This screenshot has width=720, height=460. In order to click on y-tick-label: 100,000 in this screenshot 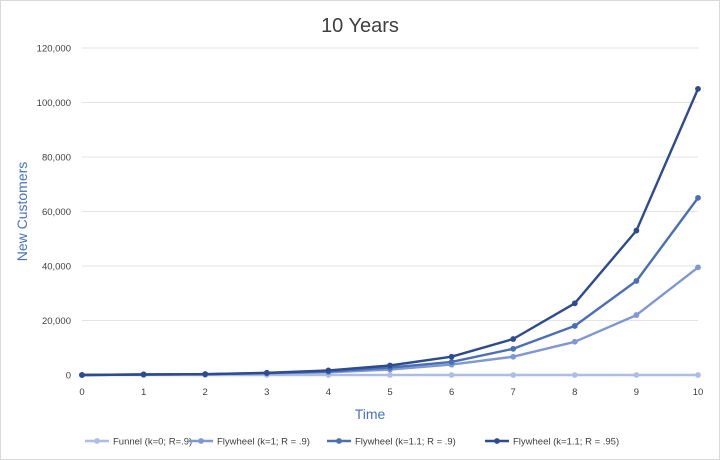, I will do `click(54, 103)`.